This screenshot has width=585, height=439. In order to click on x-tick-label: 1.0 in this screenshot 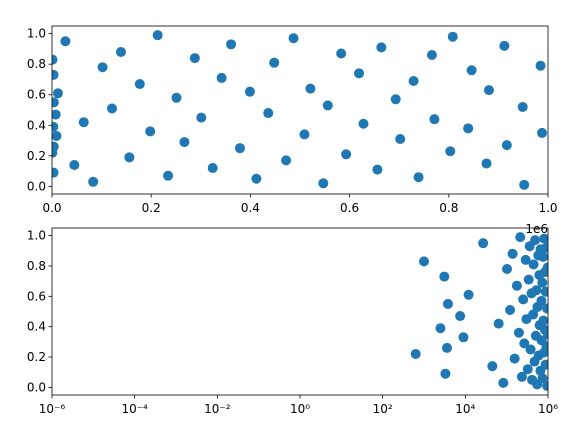, I will do `click(547, 208)`.